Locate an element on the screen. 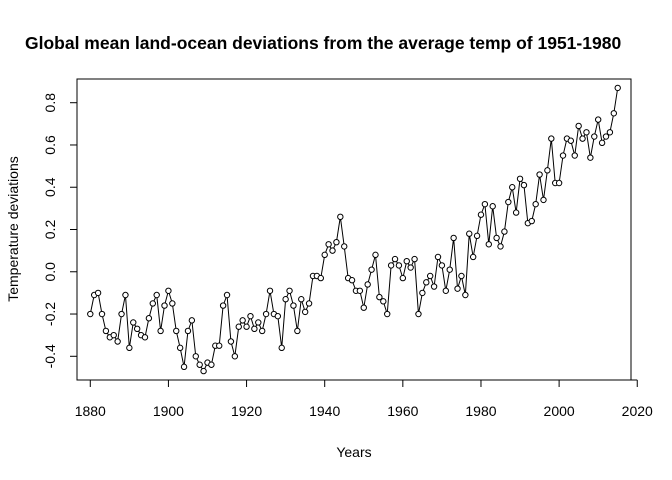  x-tick-label: 1900 is located at coordinates (168, 411).